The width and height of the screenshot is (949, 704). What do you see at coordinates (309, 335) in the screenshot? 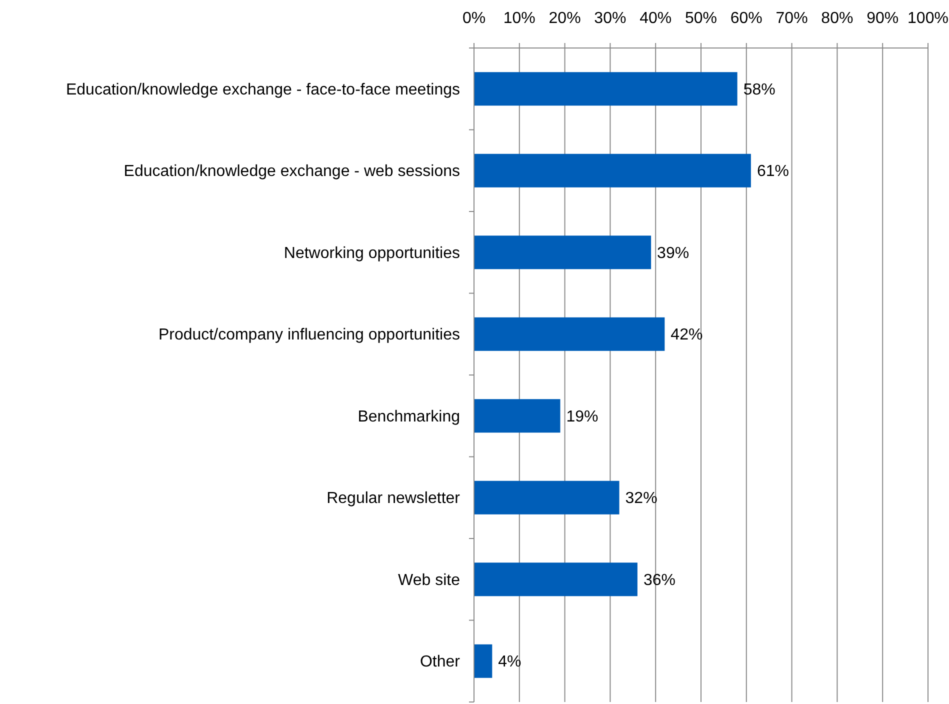
I see `y-tick-label: Product/company influencing opportunities` at bounding box center [309, 335].